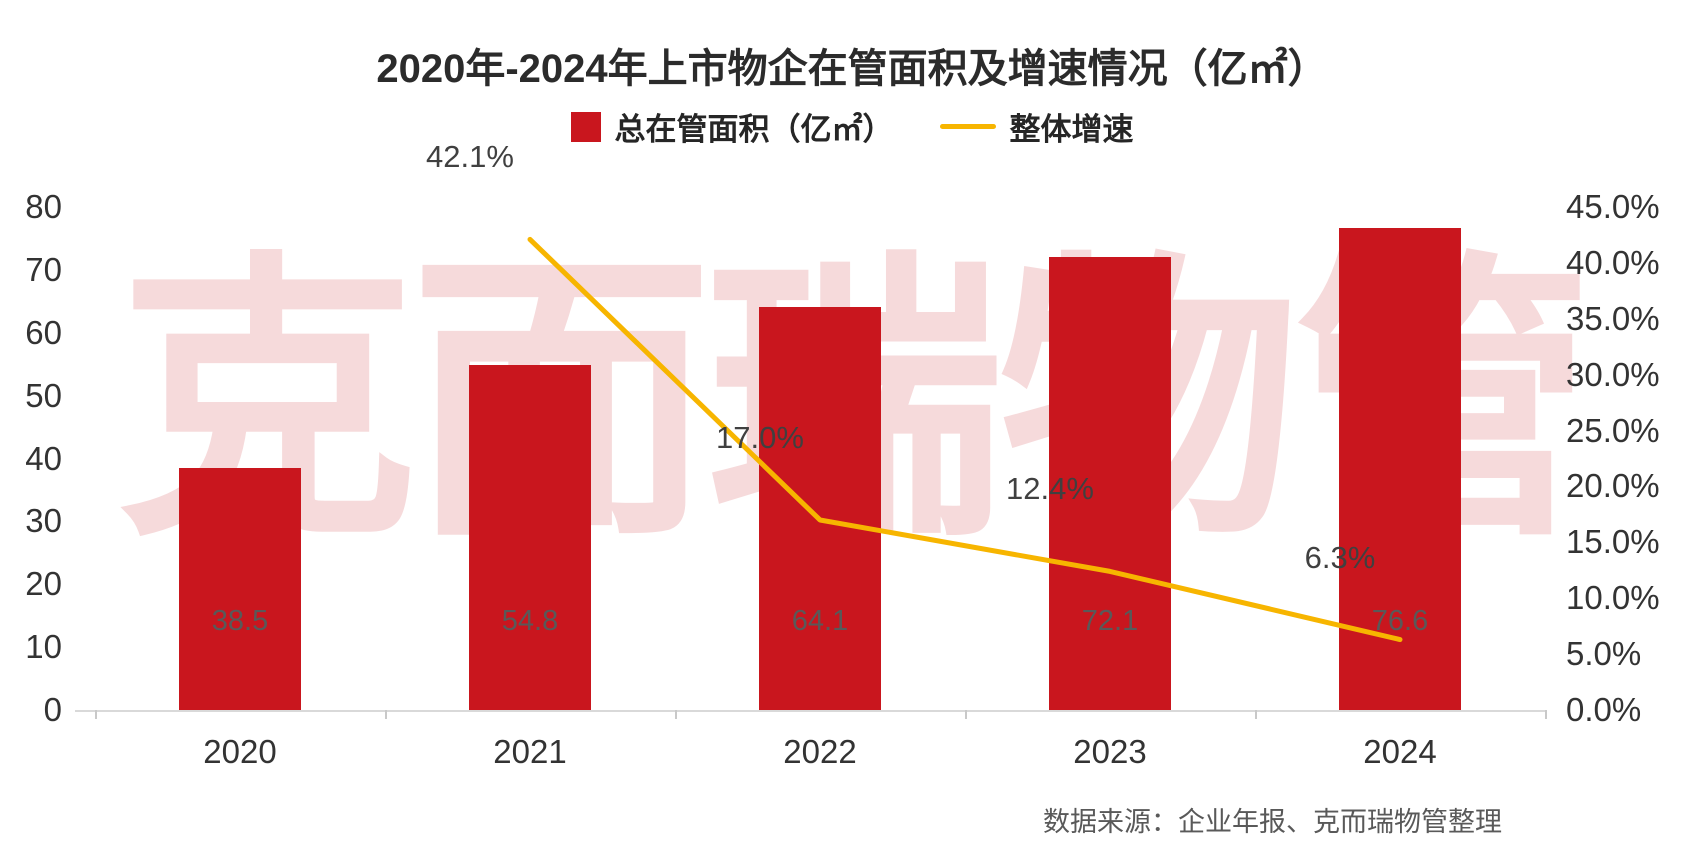  What do you see at coordinates (1613, 542) in the screenshot?
I see `right-axis-tick-label: 15.0%` at bounding box center [1613, 542].